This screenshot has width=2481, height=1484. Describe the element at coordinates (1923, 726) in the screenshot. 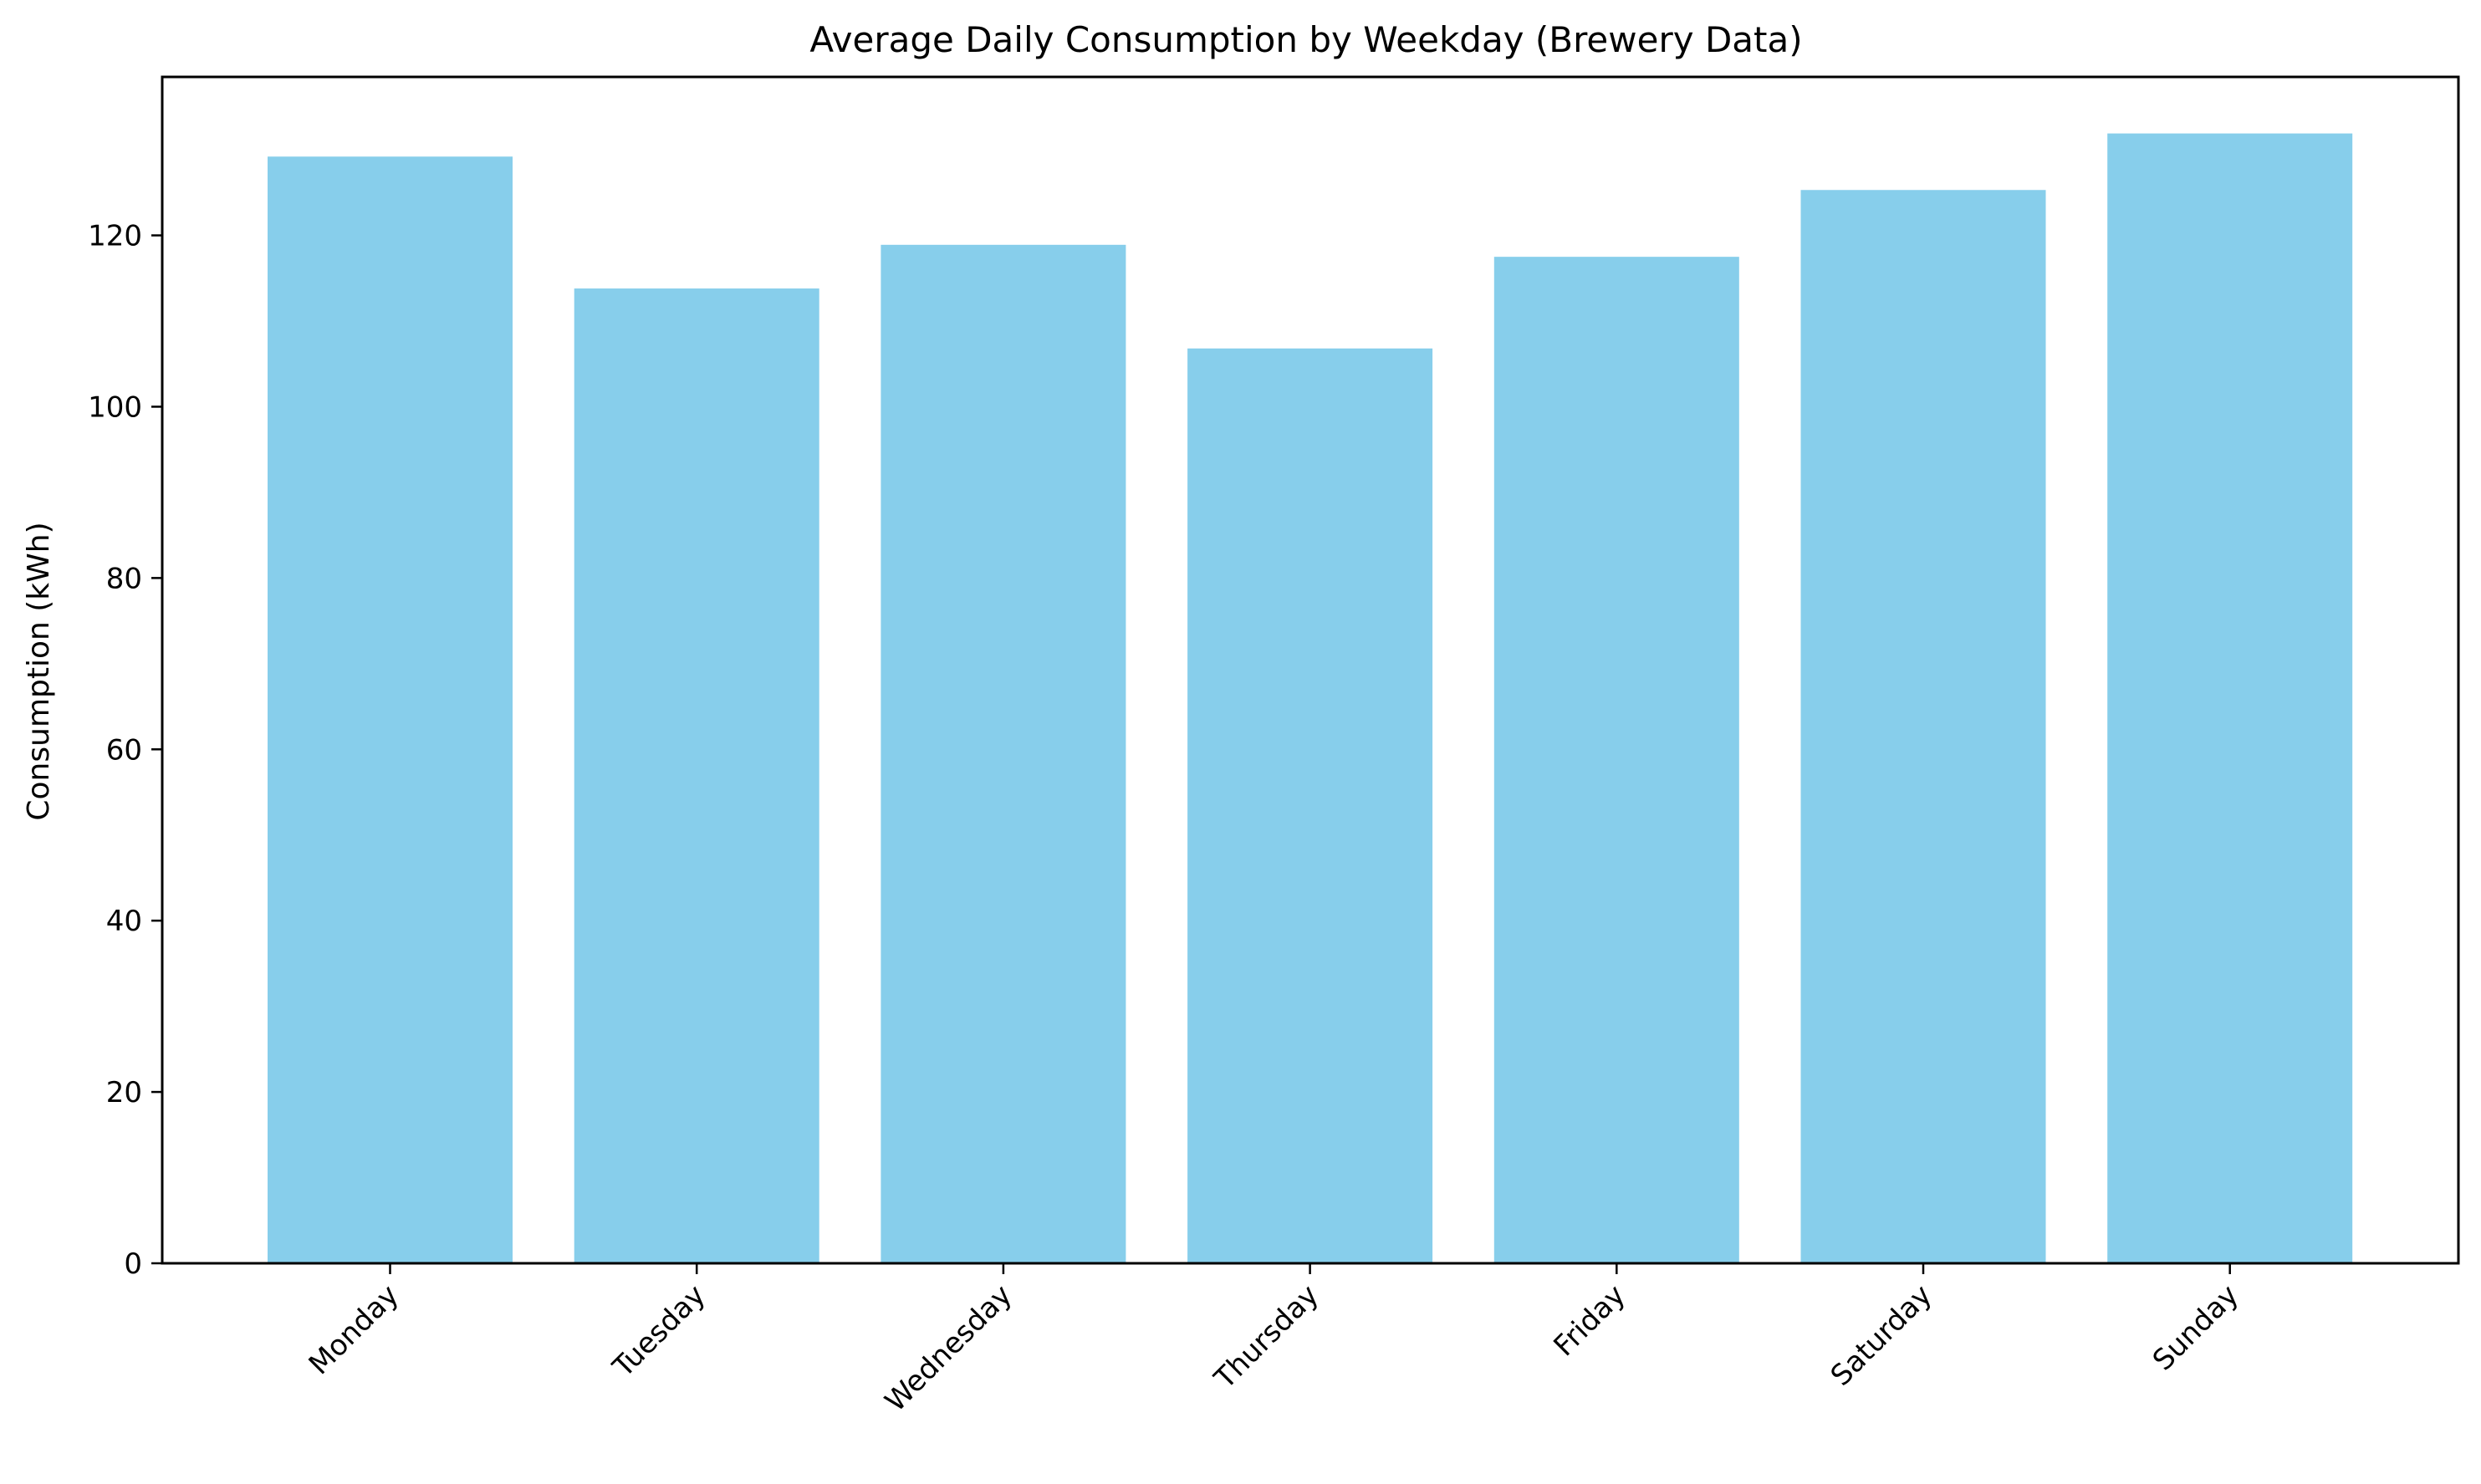

I see `bar-saturday` at that location.